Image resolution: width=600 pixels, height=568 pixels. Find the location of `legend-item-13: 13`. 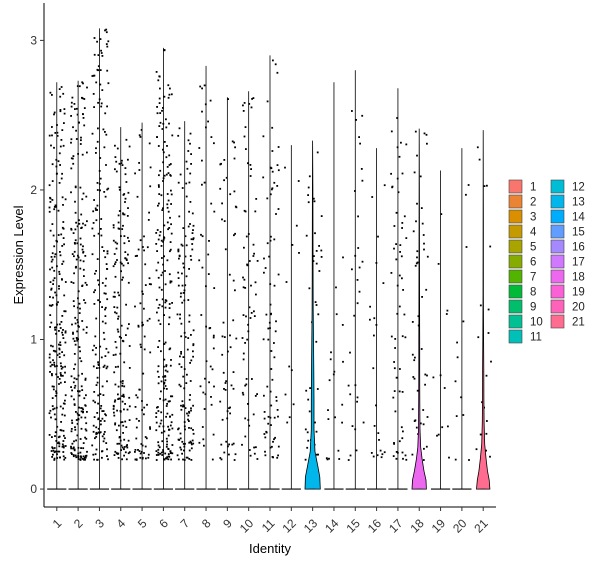

legend-item-13: 13 is located at coordinates (567, 201).